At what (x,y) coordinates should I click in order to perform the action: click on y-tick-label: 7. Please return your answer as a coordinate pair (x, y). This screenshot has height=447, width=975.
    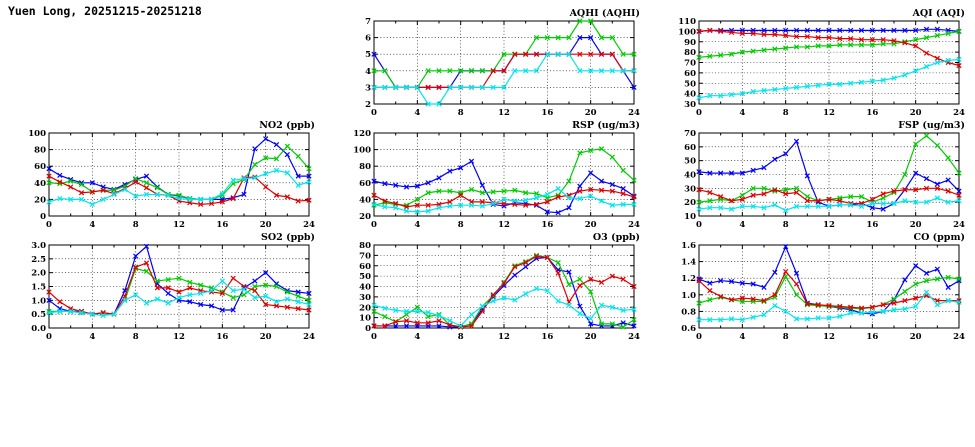
    Looking at the image, I should click on (368, 22).